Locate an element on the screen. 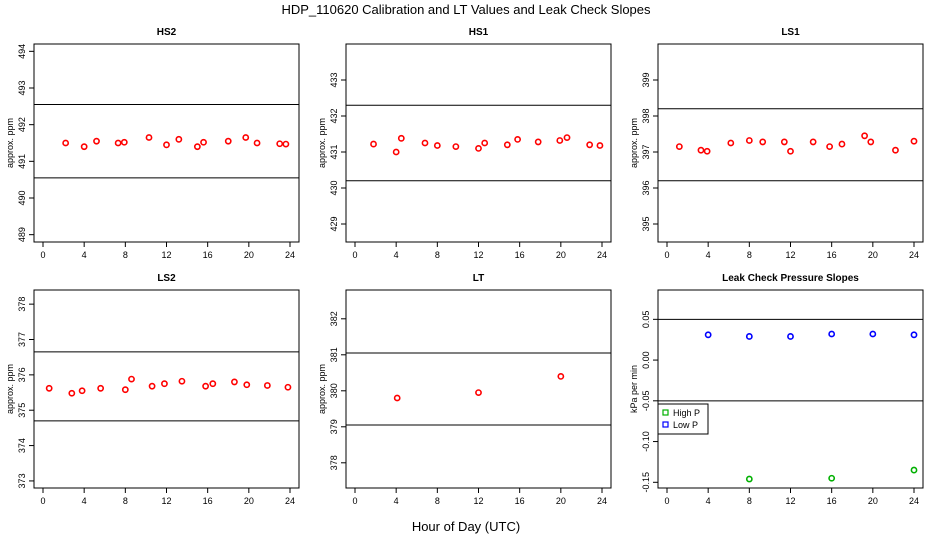  y-tick-label: 489 is located at coordinates (22, 234).